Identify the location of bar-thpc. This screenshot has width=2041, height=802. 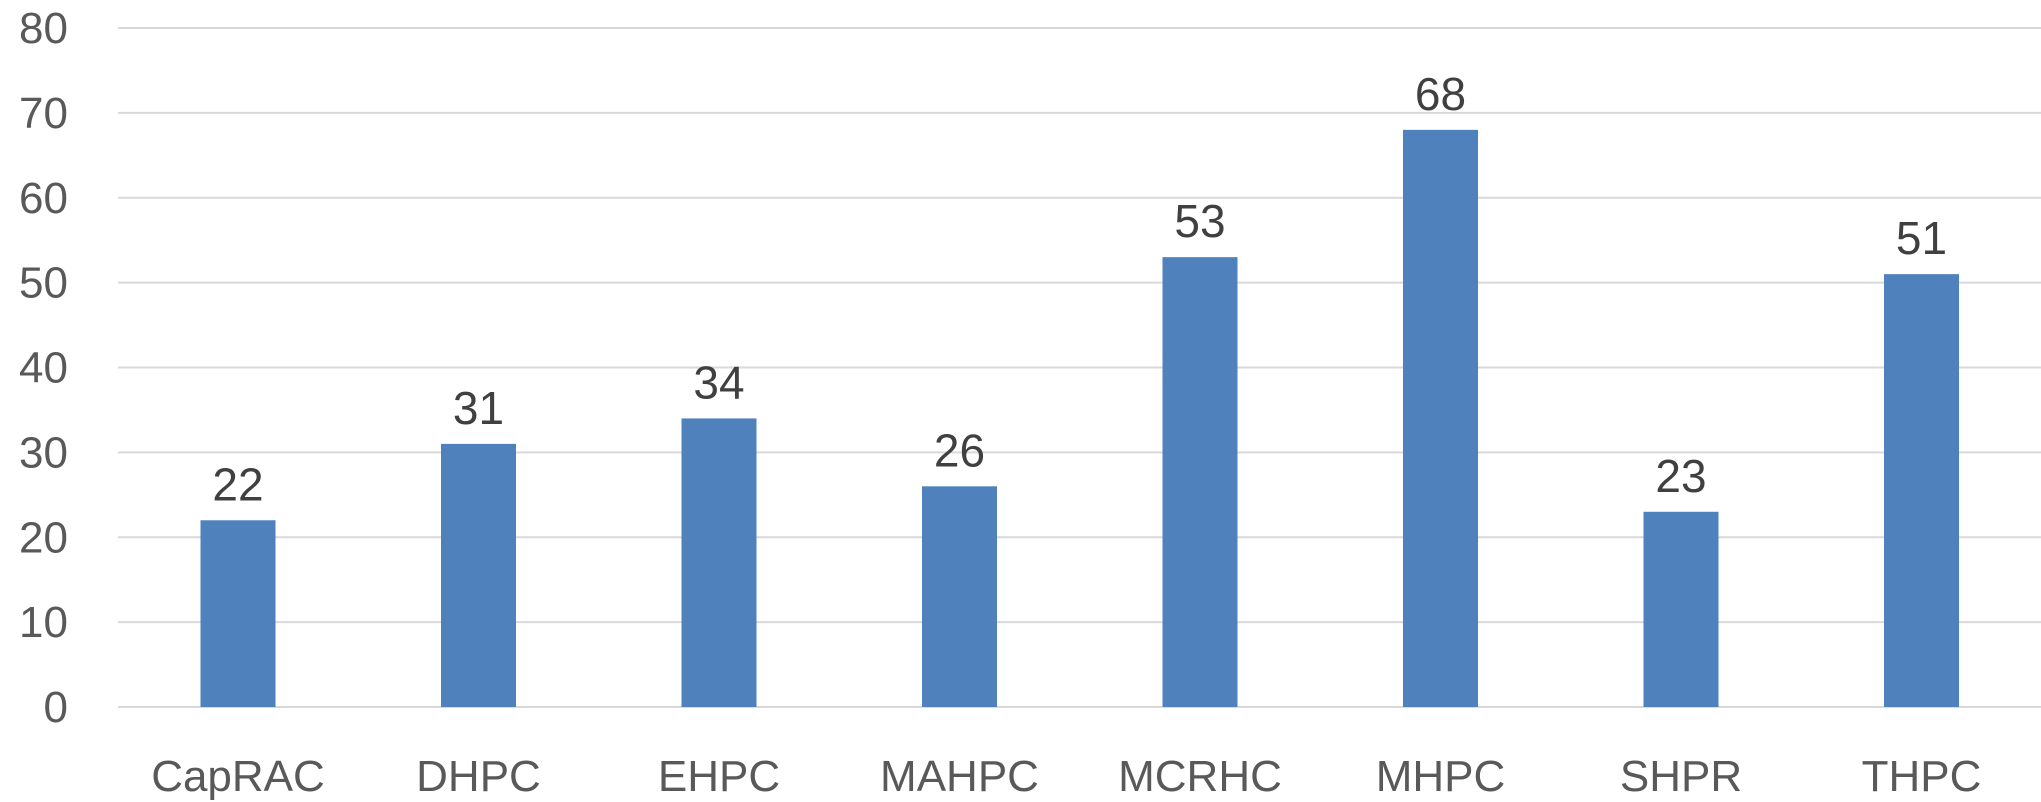
(1921, 490).